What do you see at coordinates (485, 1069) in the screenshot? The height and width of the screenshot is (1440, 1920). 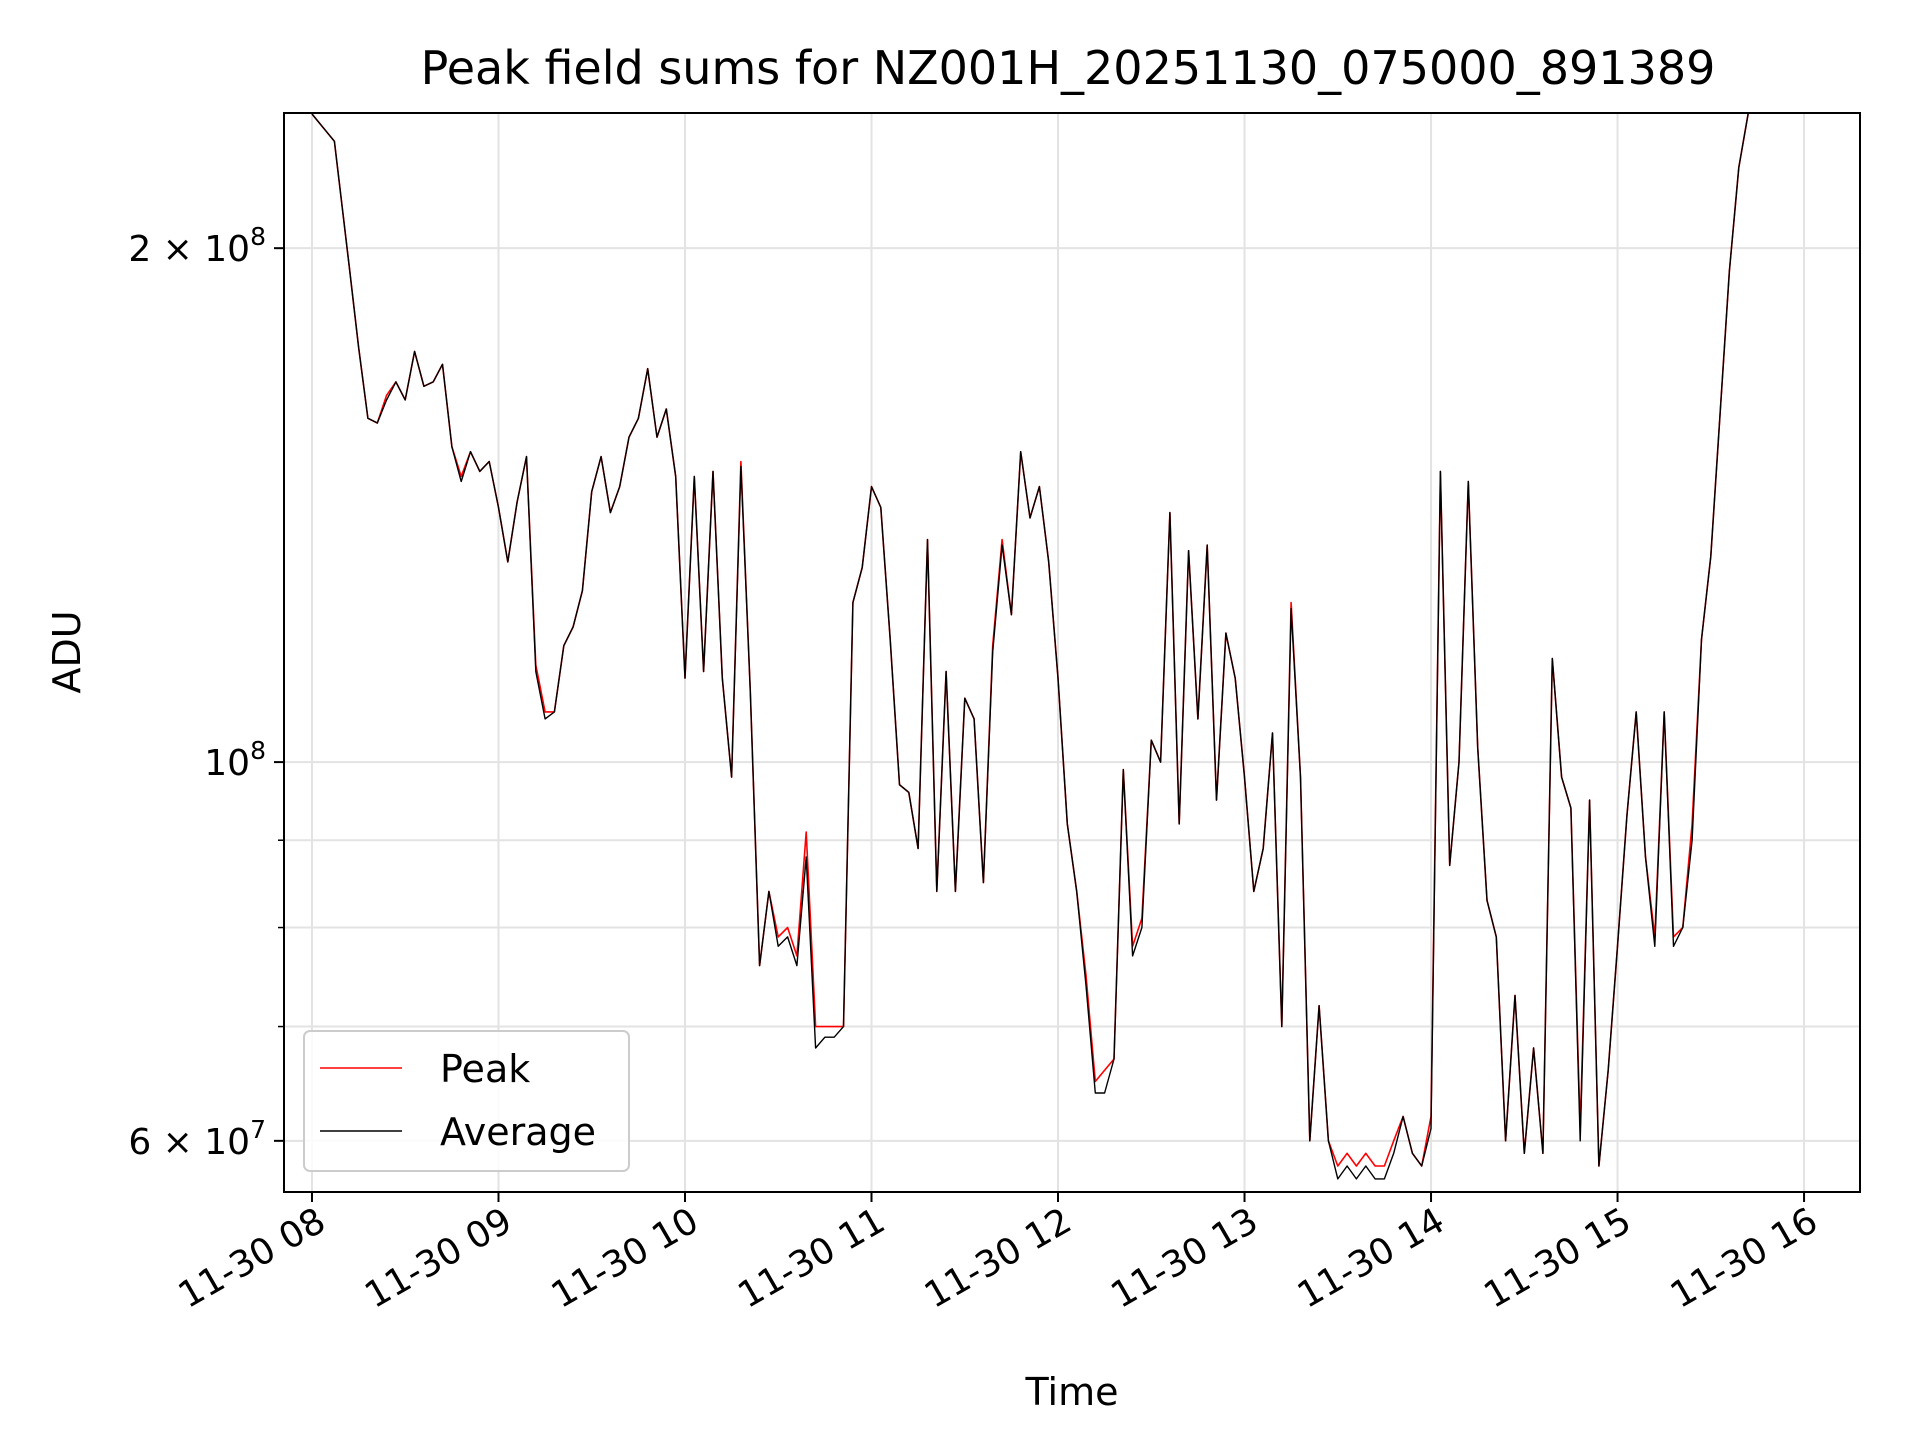 I see `legend-label-peak: Peak` at bounding box center [485, 1069].